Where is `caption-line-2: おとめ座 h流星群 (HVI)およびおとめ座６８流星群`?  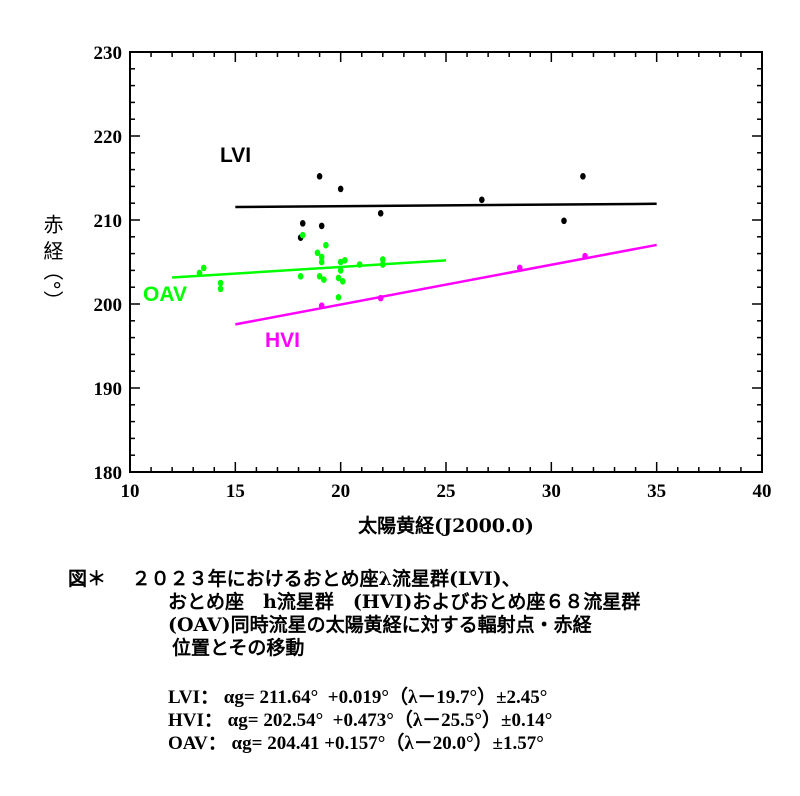 caption-line-2: おとめ座 h流星群 (HVI)およびおとめ座６８流星群 is located at coordinates (404, 602).